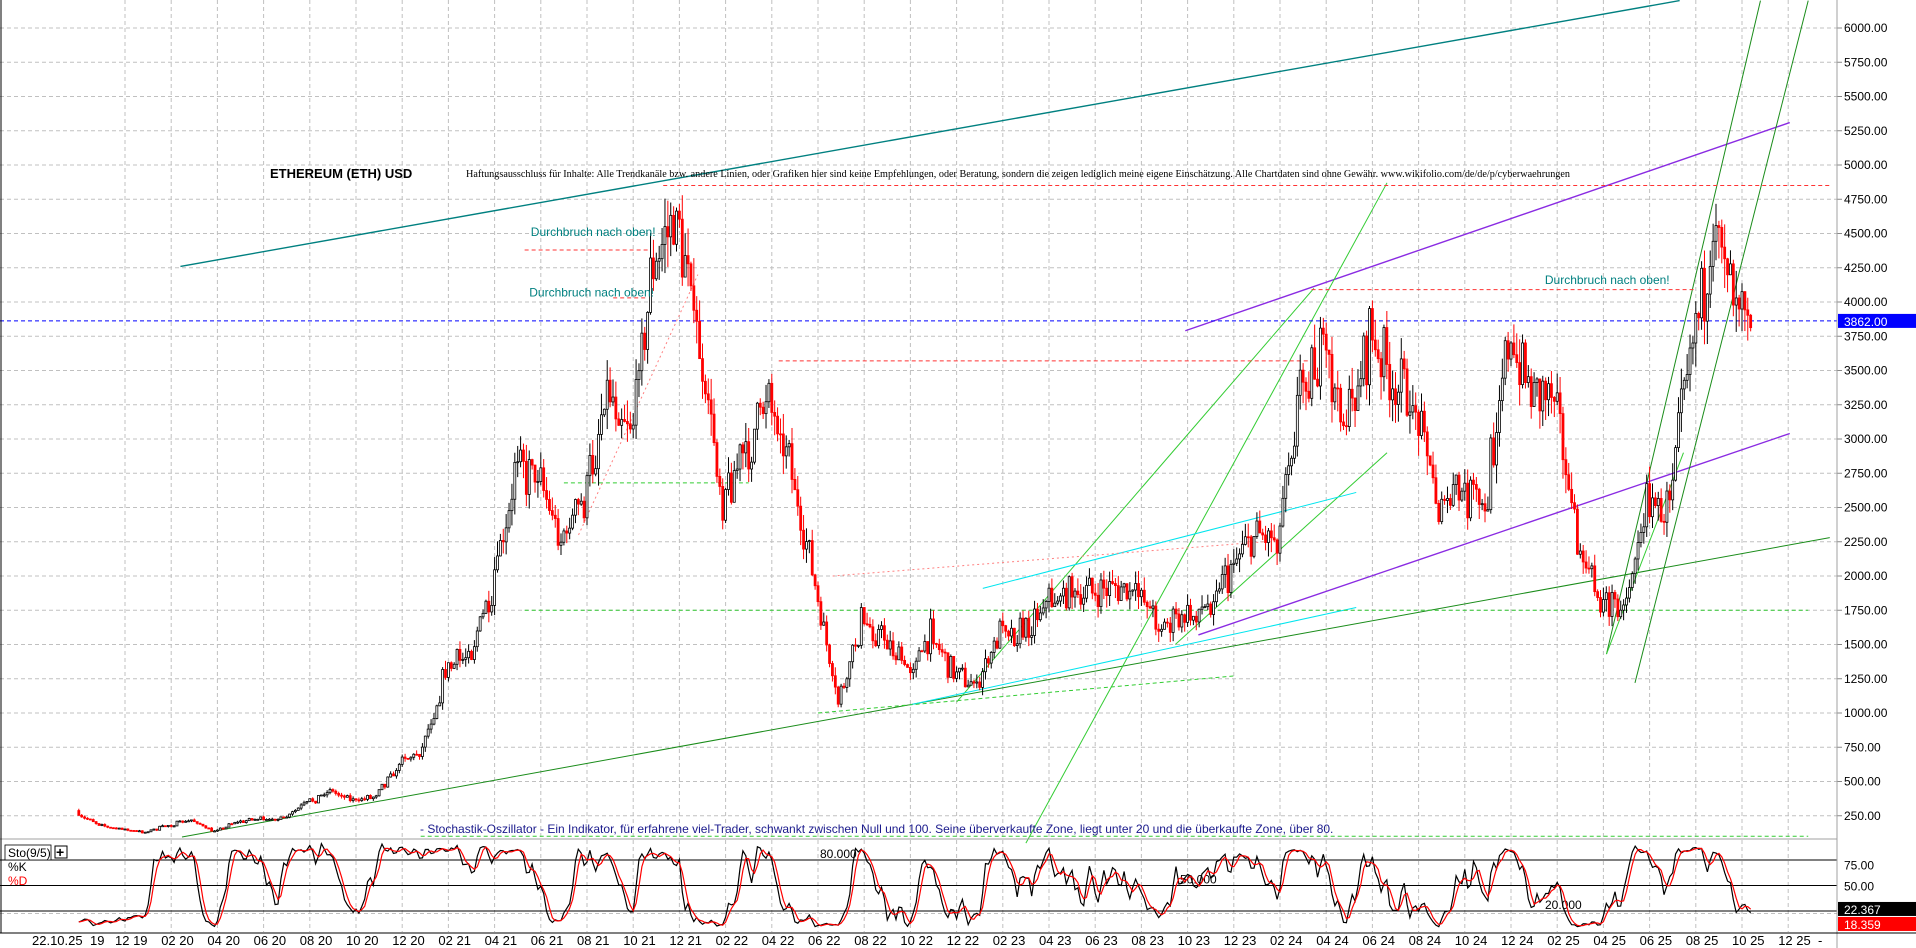  Describe the element at coordinates (547, 940) in the screenshot. I see `x-tick-label: 06 21` at that location.